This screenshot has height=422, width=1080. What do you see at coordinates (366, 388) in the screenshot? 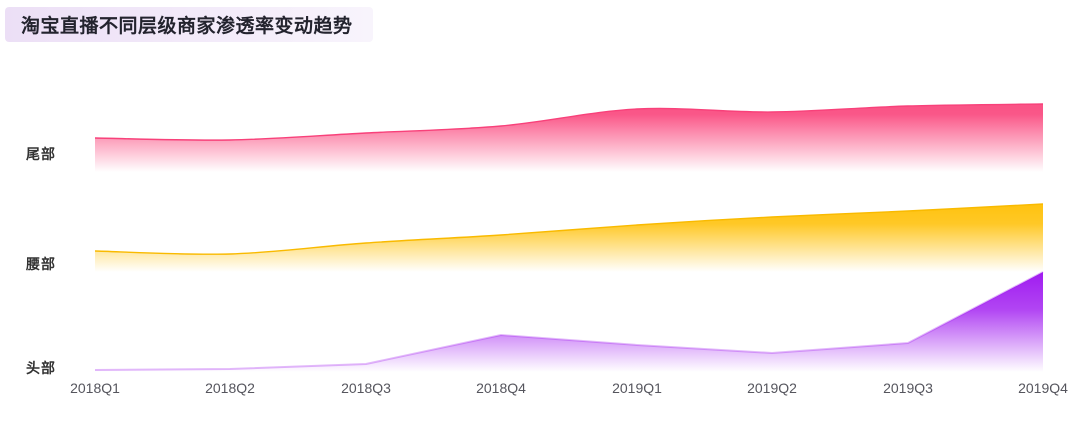
I see `x-tick-label-2018q3: 2018Q3` at bounding box center [366, 388].